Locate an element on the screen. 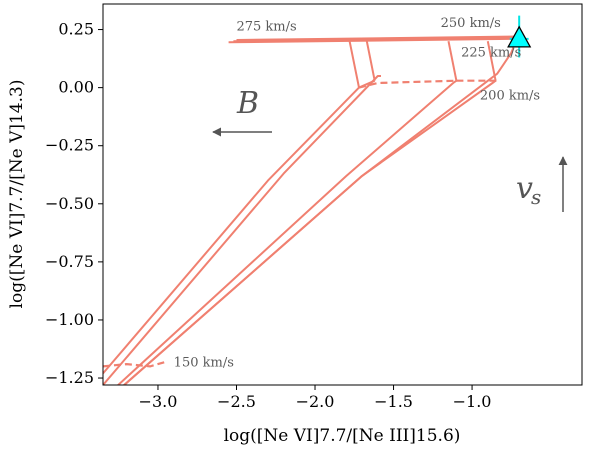 The width and height of the screenshot is (598, 450). velocity-label-3: 200 km/s is located at coordinates (510, 95).